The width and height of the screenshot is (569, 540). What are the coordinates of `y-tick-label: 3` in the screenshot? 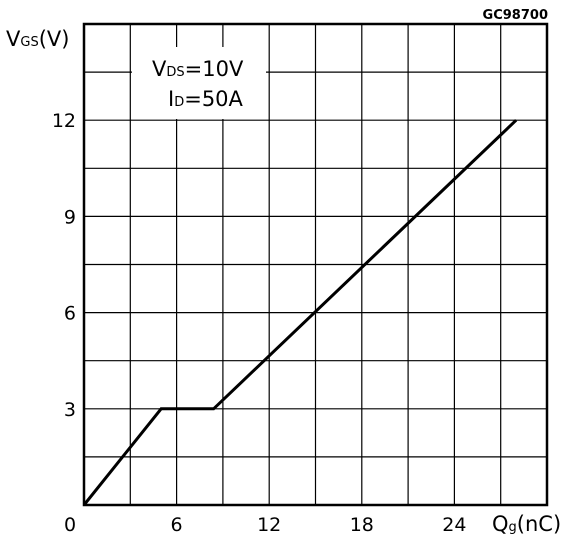 It's located at (70, 410).